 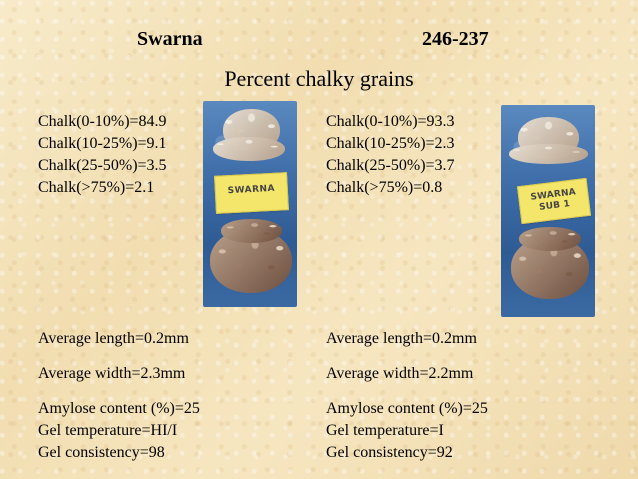 What do you see at coordinates (101, 452) in the screenshot?
I see `left-gel-consistency: Gel consistency=98` at bounding box center [101, 452].